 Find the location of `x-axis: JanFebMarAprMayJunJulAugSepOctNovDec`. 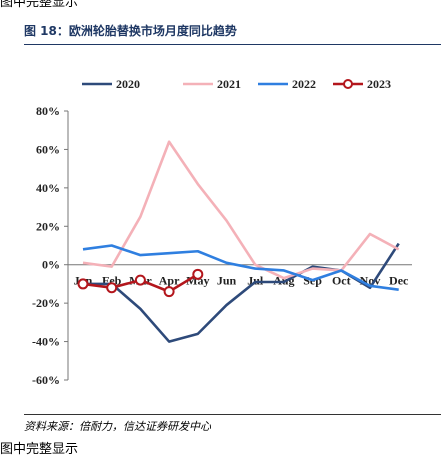

x-axis: JanFebMarAprMayJunJulAugSepOctNovDec is located at coordinates (240, 276).